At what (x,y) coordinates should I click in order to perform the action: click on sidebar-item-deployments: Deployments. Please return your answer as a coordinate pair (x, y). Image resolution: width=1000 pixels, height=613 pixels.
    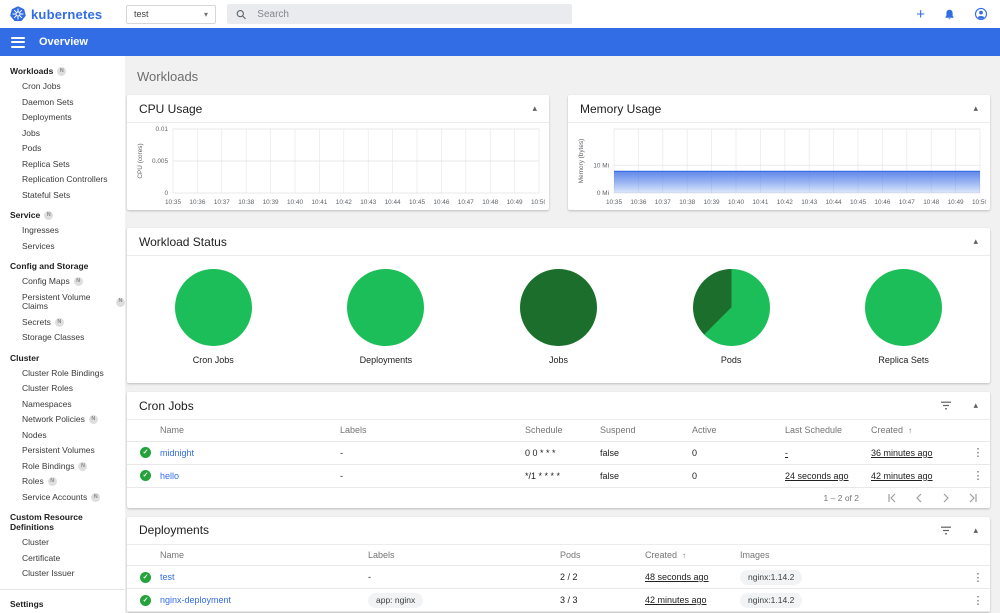
    Looking at the image, I should click on (62, 118).